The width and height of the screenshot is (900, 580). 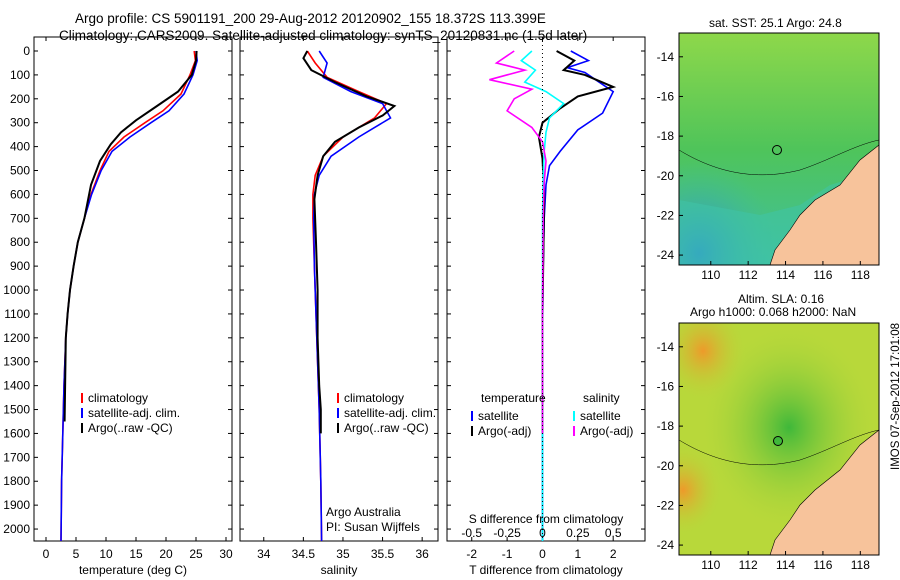 I want to click on depth-tick-label: 800, so click(x=20, y=242).